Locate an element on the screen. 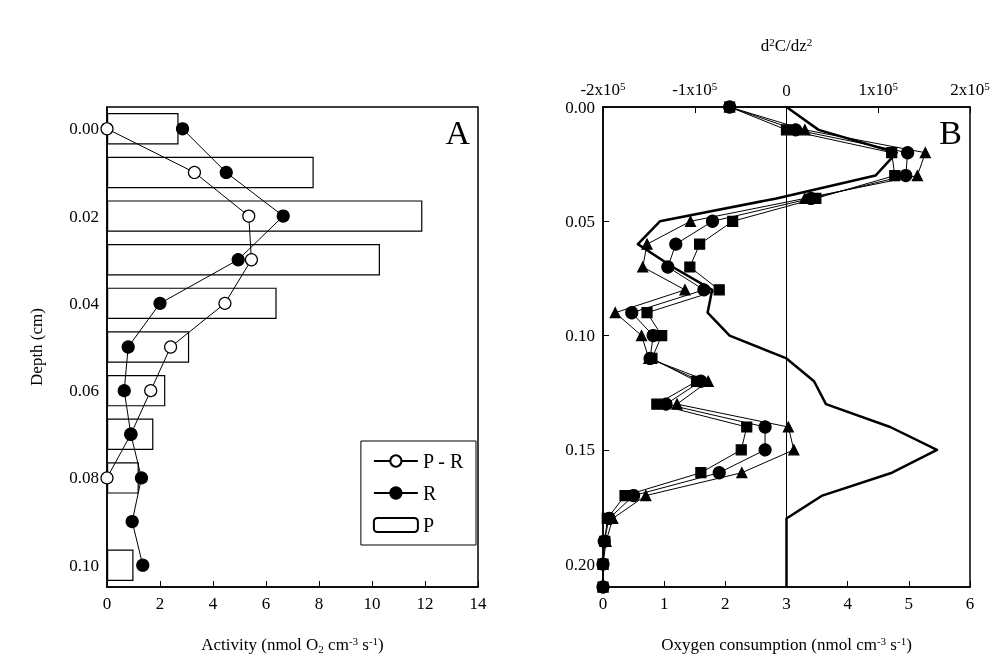 This screenshot has width=1006, height=664. y-axis-title: Depth (cm) is located at coordinates (36, 347).